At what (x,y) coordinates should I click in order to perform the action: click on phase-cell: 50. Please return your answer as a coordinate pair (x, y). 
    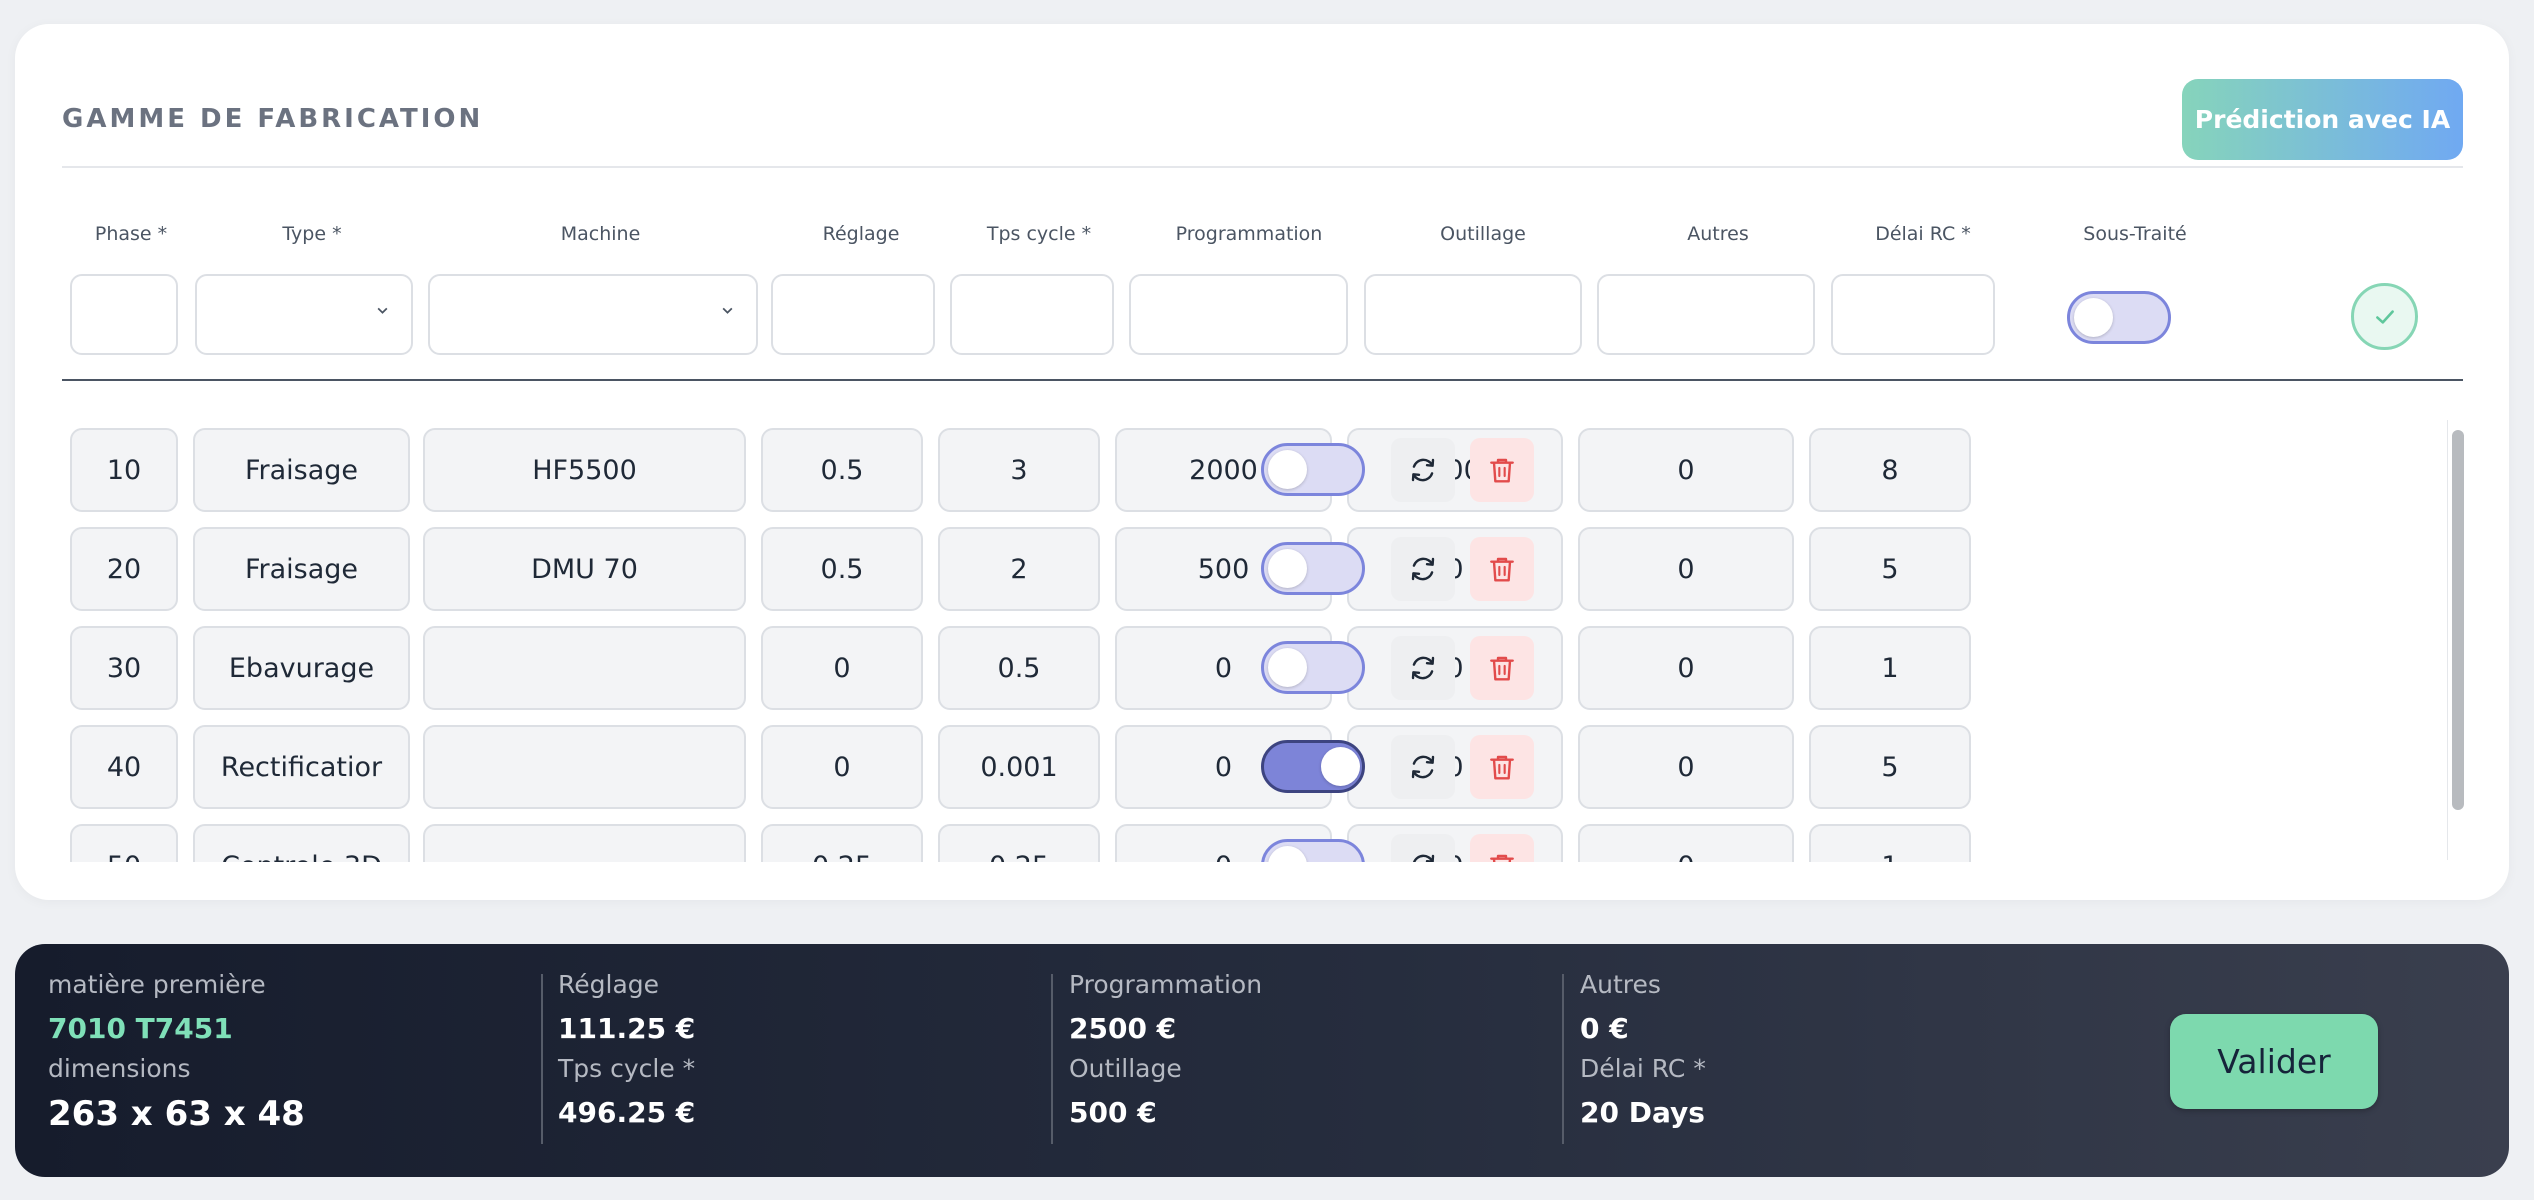
    Looking at the image, I should click on (124, 843).